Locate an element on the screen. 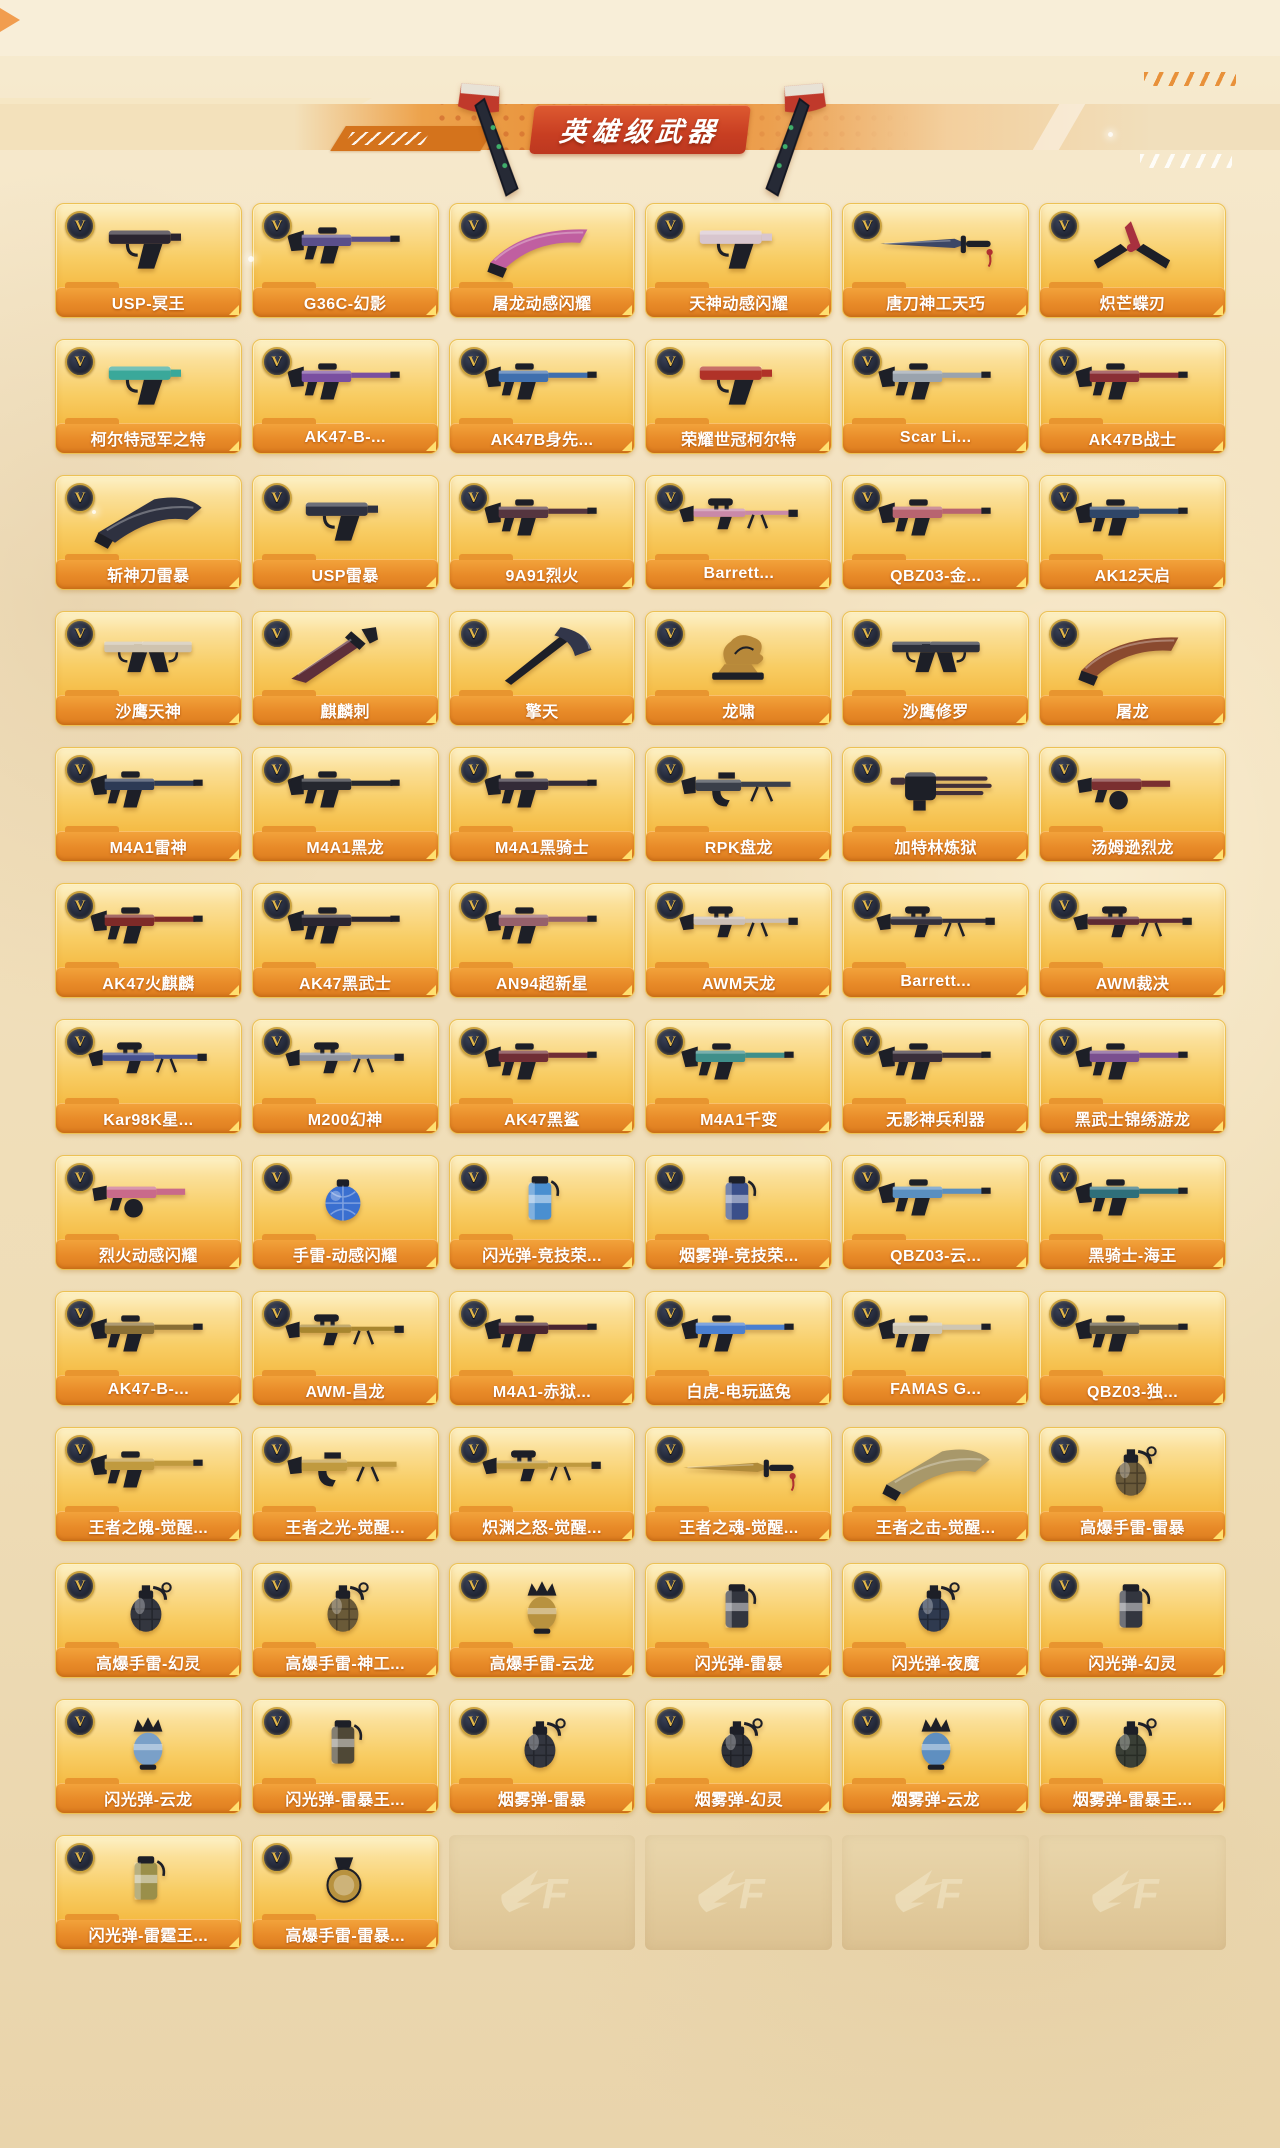 This screenshot has width=1280, height=2148. weapon-card: V AK47火麒麟 is located at coordinates (148, 940).